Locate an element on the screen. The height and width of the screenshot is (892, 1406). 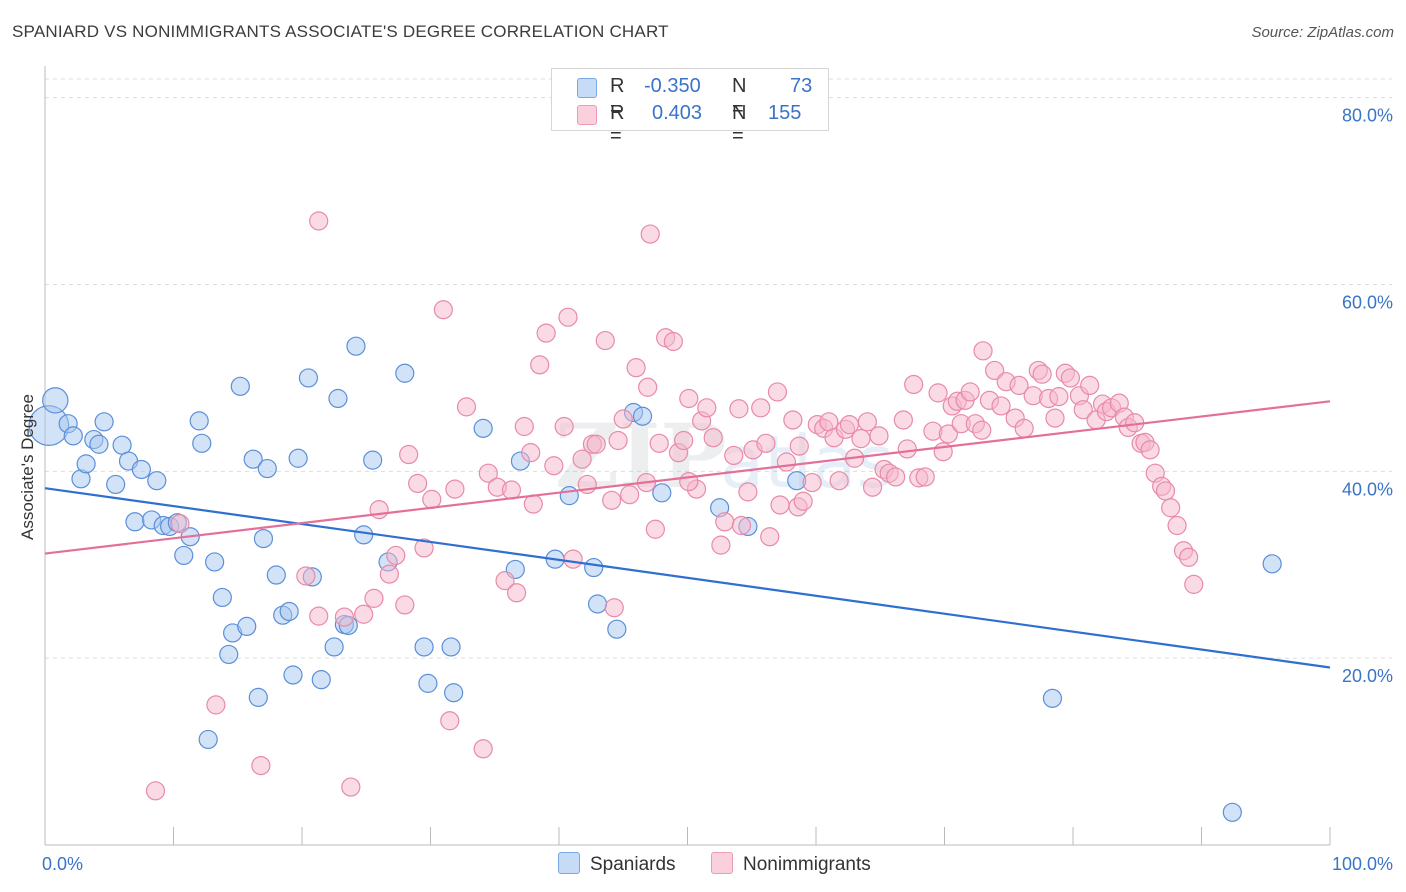
bottom-legend-spaniards: Spaniards is located at coordinates (617, 864).